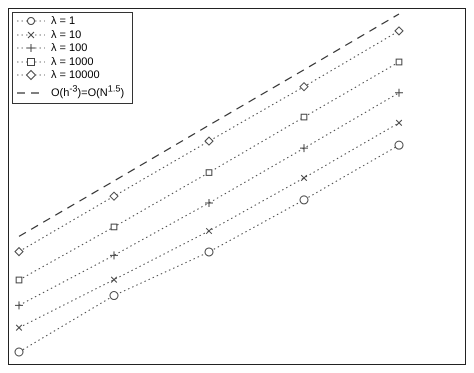 This screenshot has width=474, height=373. Describe the element at coordinates (87, 92) in the screenshot. I see `legend-label: O(h$^{-3}$)=O(N$^{1.5}$)` at that location.